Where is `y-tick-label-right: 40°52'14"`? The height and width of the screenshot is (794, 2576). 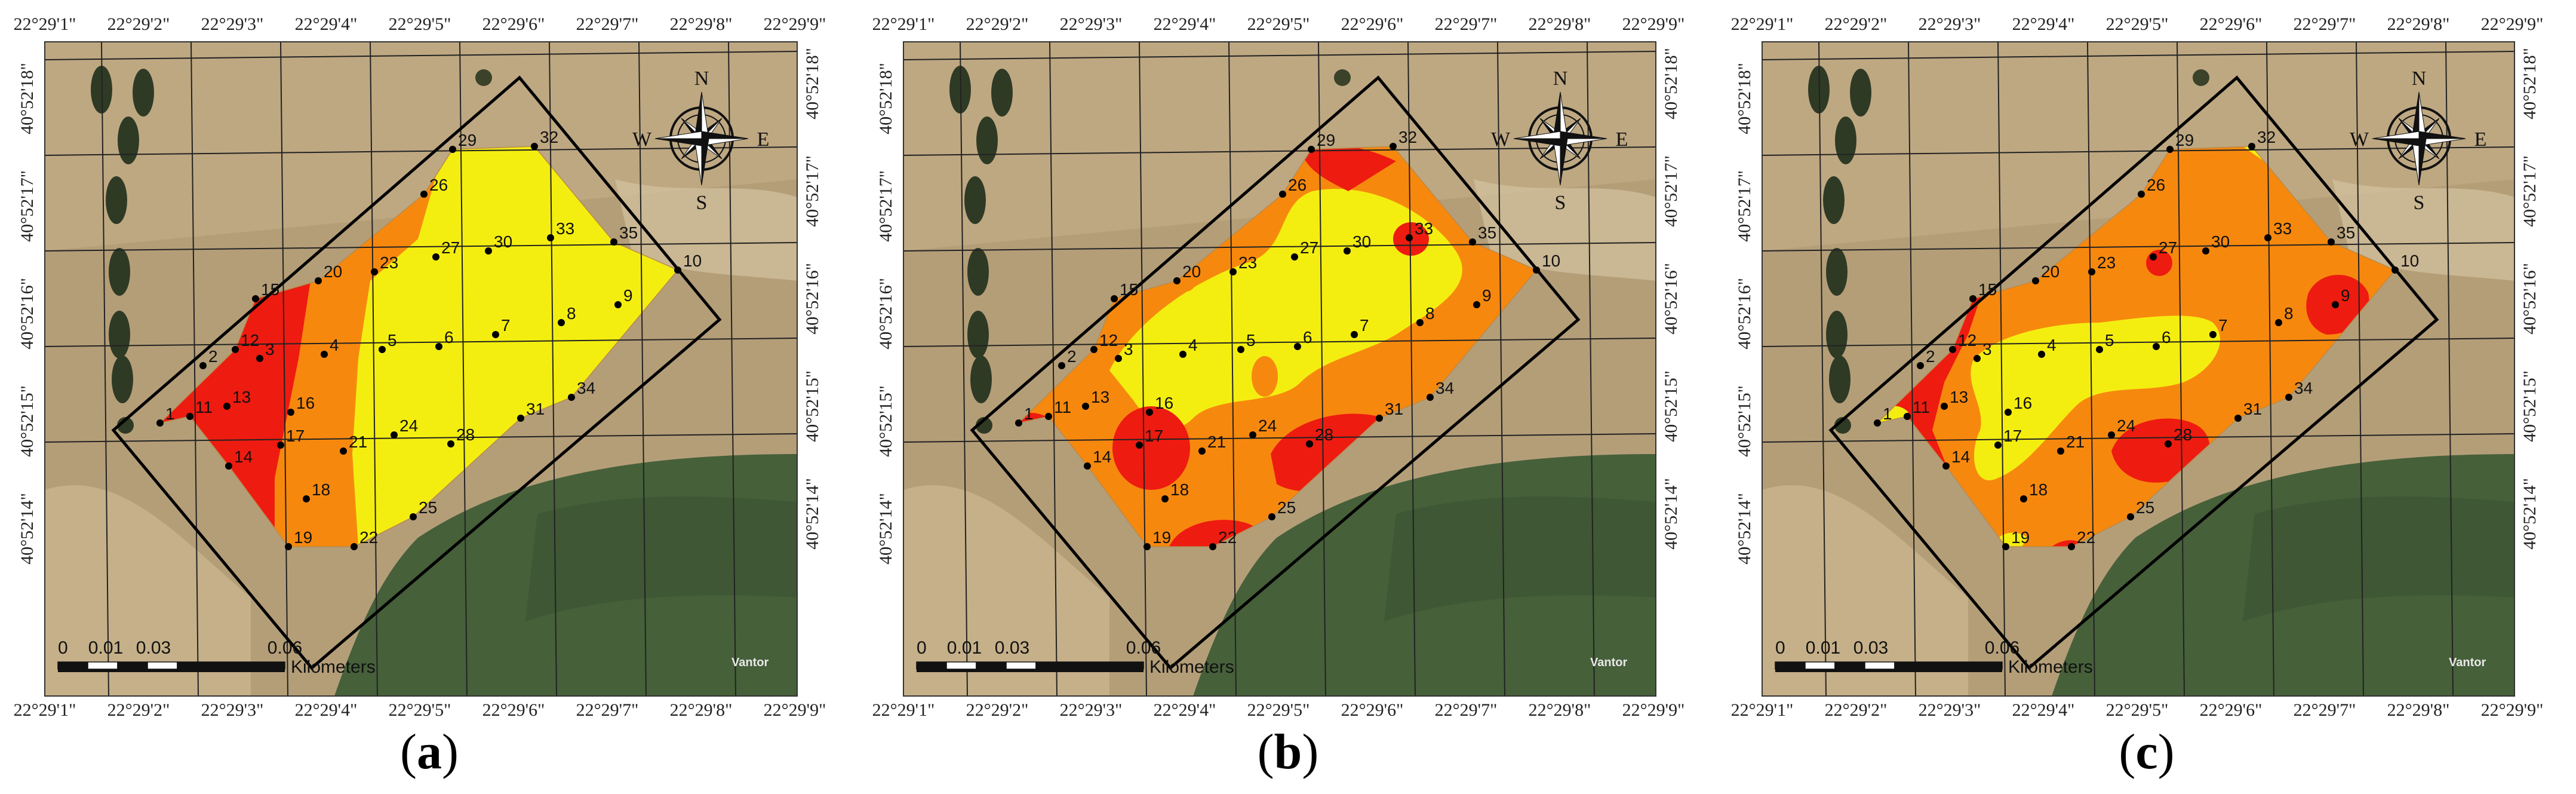 y-tick-label-right: 40°52'14" is located at coordinates (1671, 514).